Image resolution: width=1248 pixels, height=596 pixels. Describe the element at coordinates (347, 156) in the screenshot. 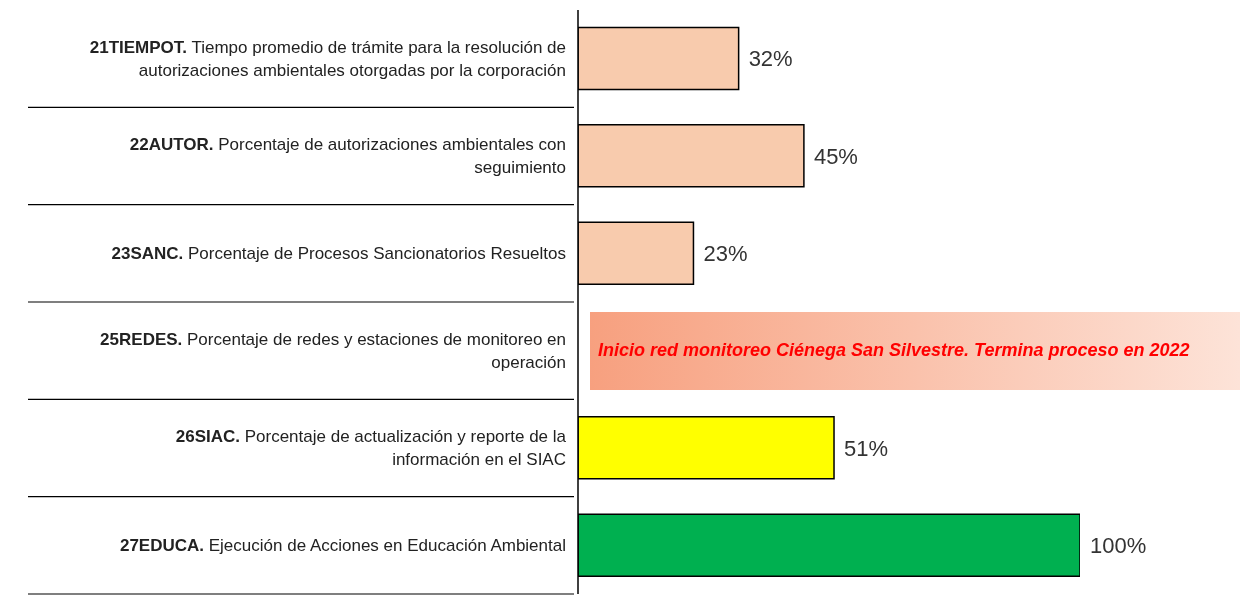

I see `y-tick-label: 22AUTOR. Porcentaje de autorizaciones ambientales con seguimiento` at that location.